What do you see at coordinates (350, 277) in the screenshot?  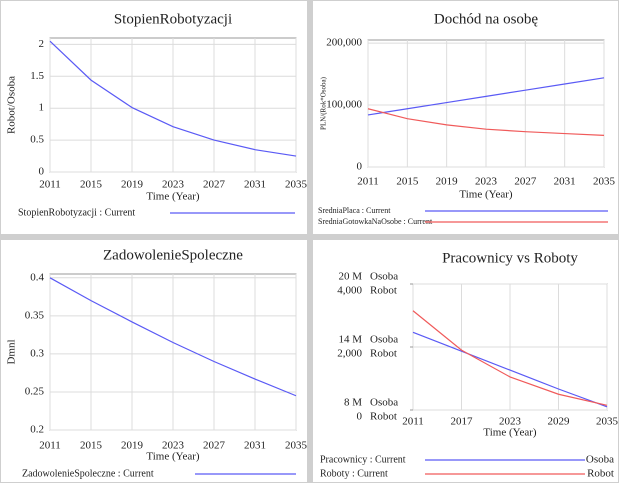 I see `y-tick-label: 20 M` at bounding box center [350, 277].